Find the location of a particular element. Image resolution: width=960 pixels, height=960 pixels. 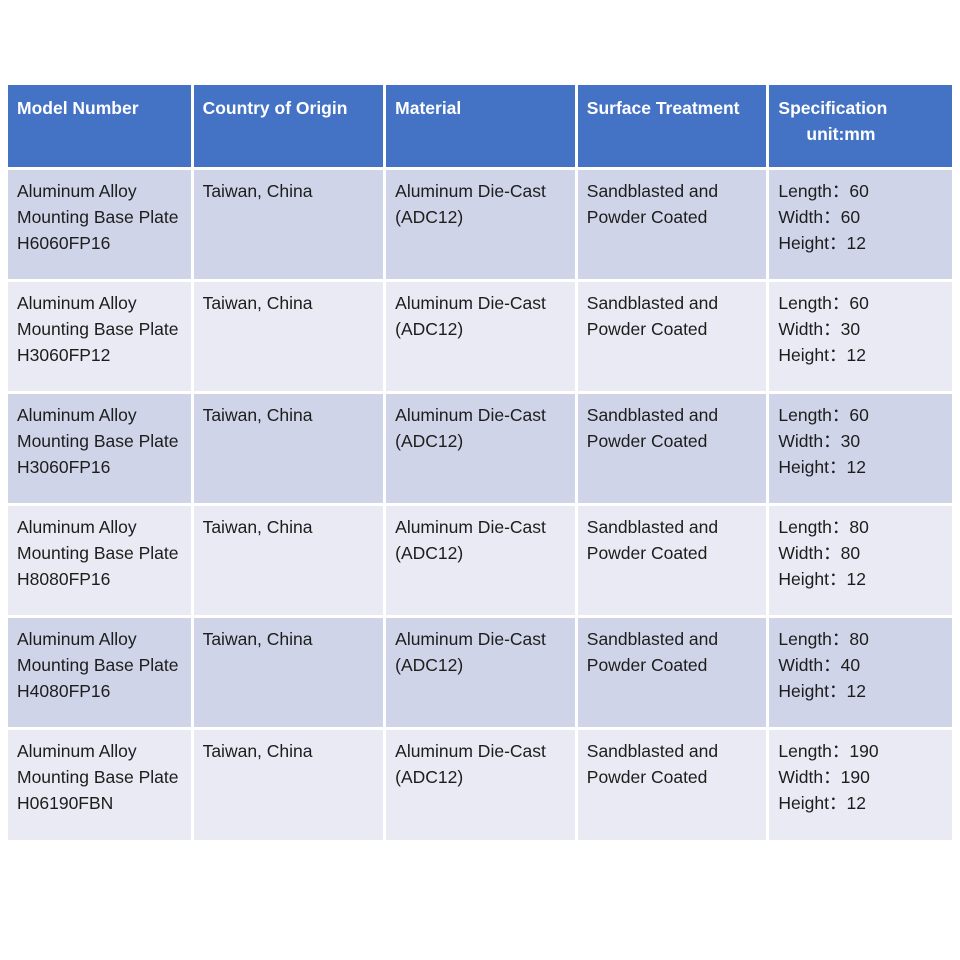

cell-spec: Length：190 Width：190 Height：12 is located at coordinates (859, 783).